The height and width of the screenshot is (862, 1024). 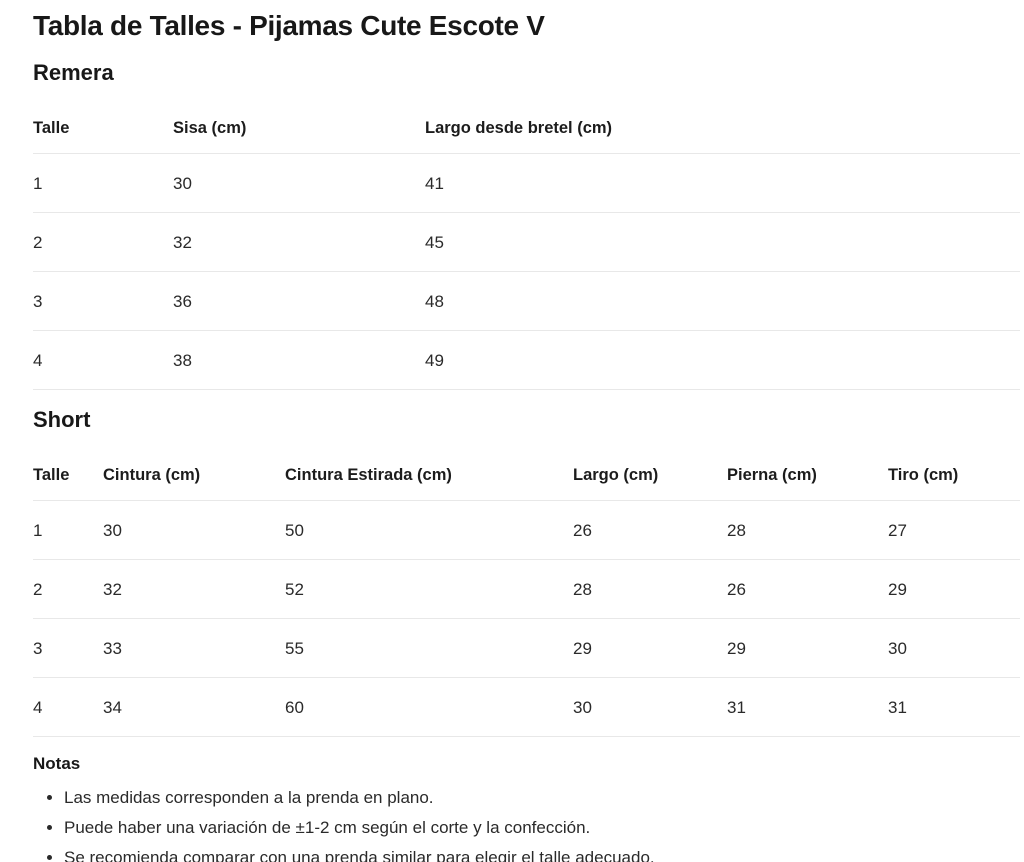 I want to click on table-cell: 60, so click(x=429, y=707).